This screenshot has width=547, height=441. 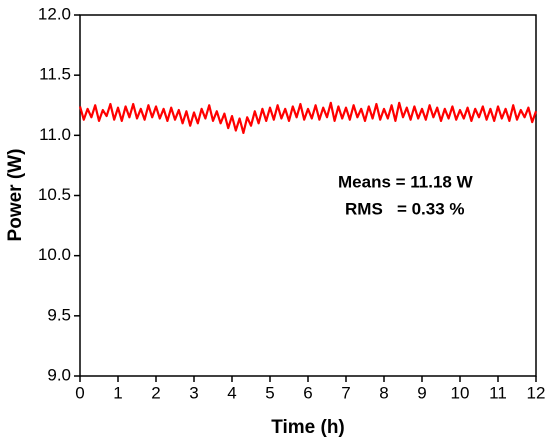 I want to click on y-tick-label: 11.5, so click(x=55, y=74).